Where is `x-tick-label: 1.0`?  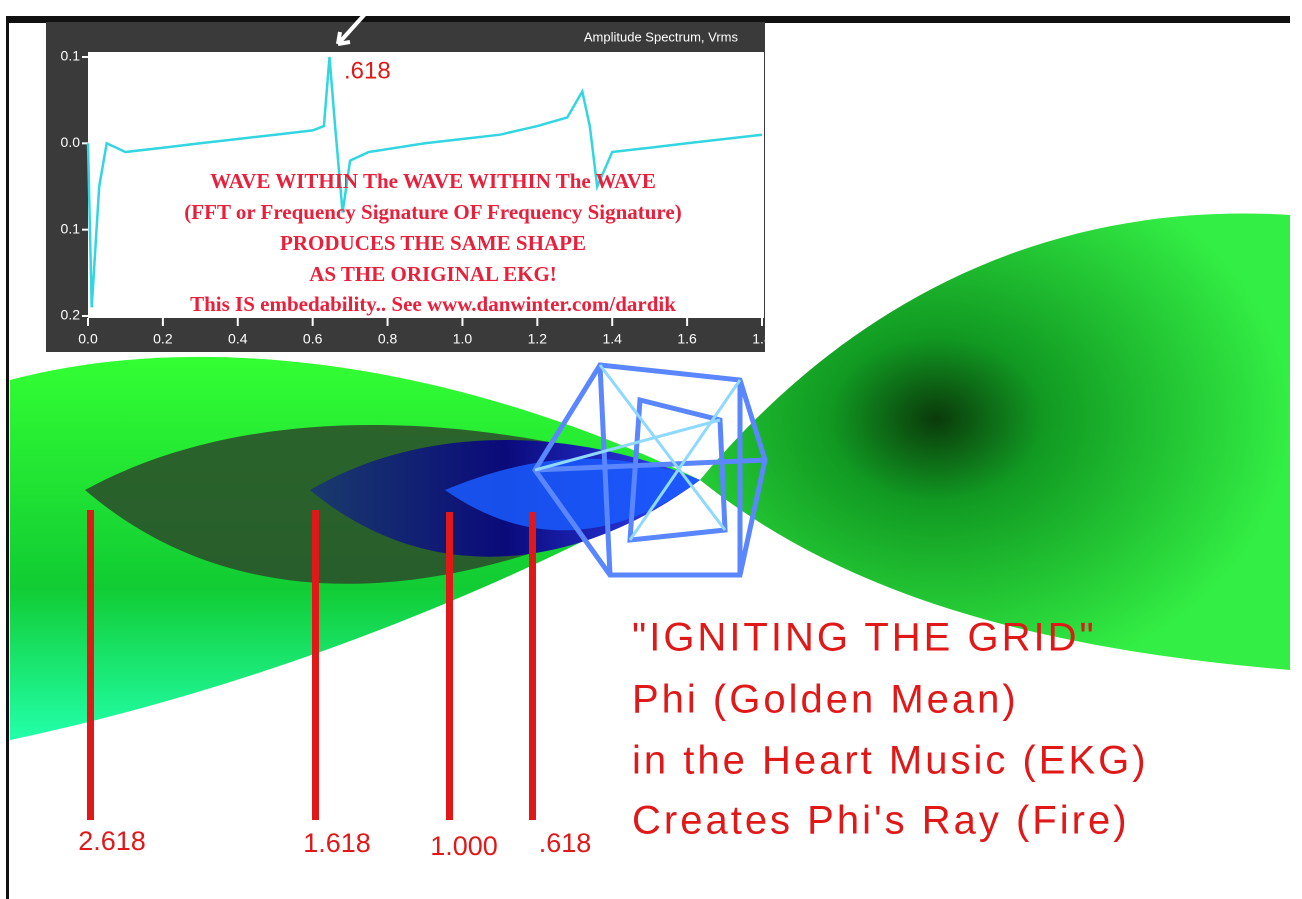
x-tick-label: 1.0 is located at coordinates (463, 339).